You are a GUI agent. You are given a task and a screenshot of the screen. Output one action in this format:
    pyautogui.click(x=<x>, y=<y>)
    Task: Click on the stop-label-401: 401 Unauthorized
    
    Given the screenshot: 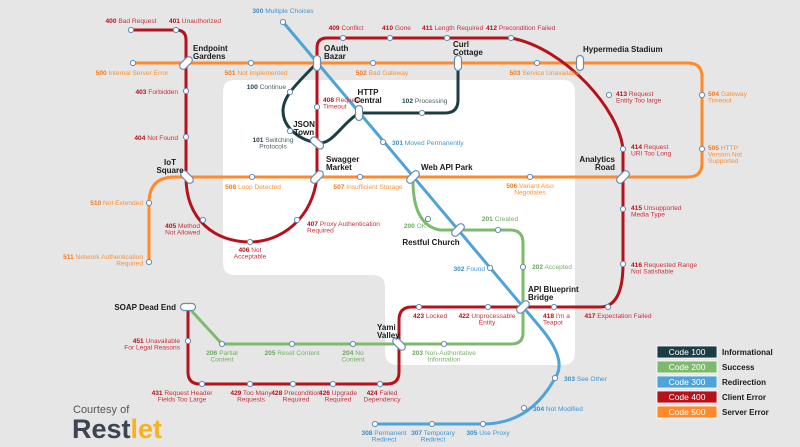 What is the action you would take?
    pyautogui.click(x=195, y=21)
    